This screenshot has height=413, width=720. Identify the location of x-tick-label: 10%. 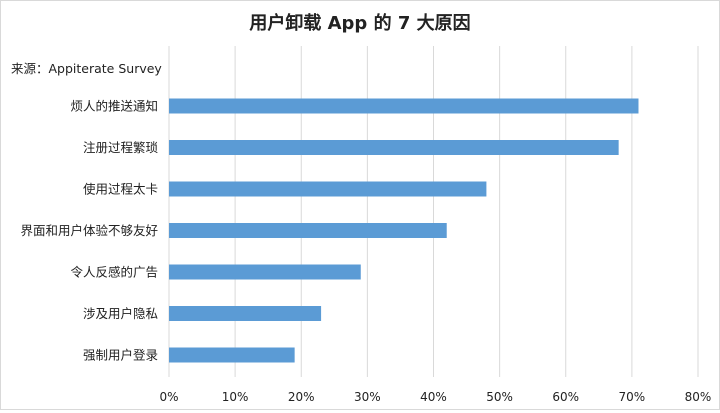
(235, 397).